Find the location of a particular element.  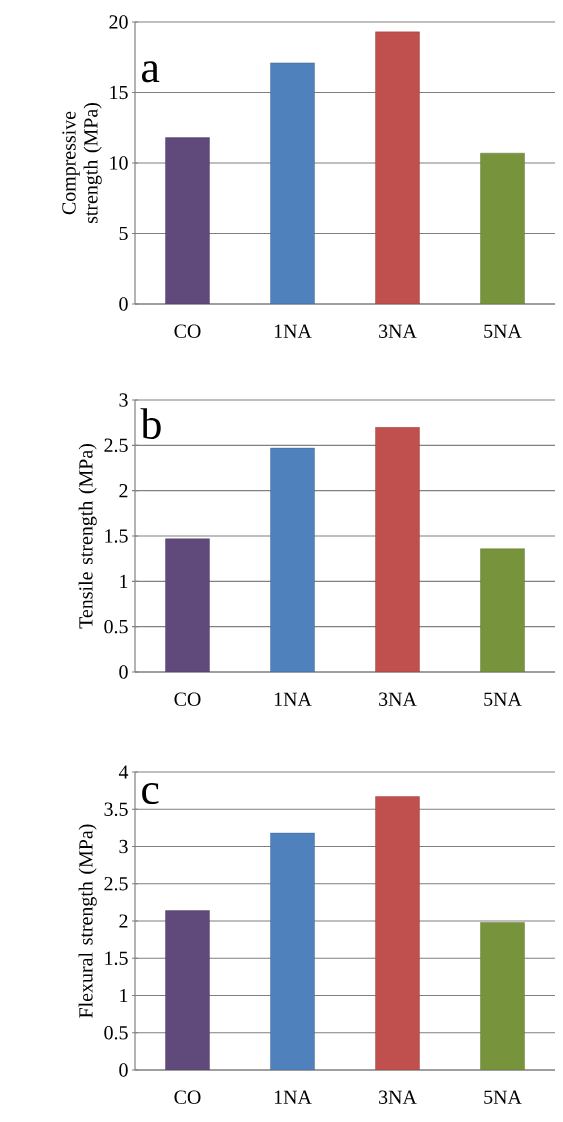

annotation: b is located at coordinates (150, 423).